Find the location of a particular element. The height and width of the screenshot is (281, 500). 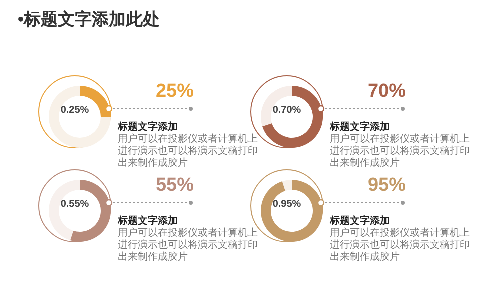

text: 0.95% is located at coordinates (287, 204).